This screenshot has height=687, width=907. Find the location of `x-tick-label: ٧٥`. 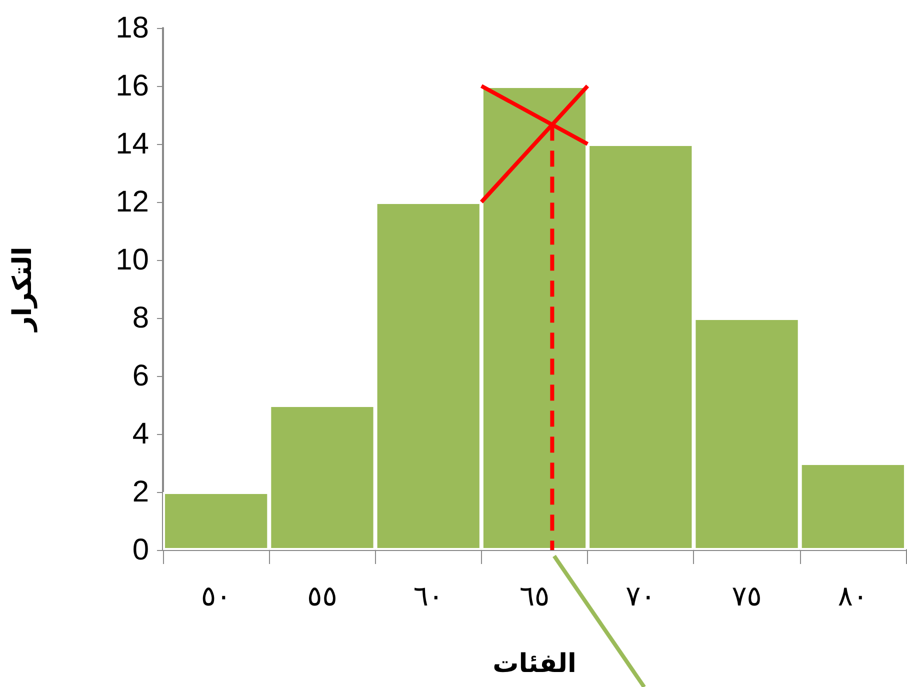

x-tick-label: ٧٥ is located at coordinates (747, 596).